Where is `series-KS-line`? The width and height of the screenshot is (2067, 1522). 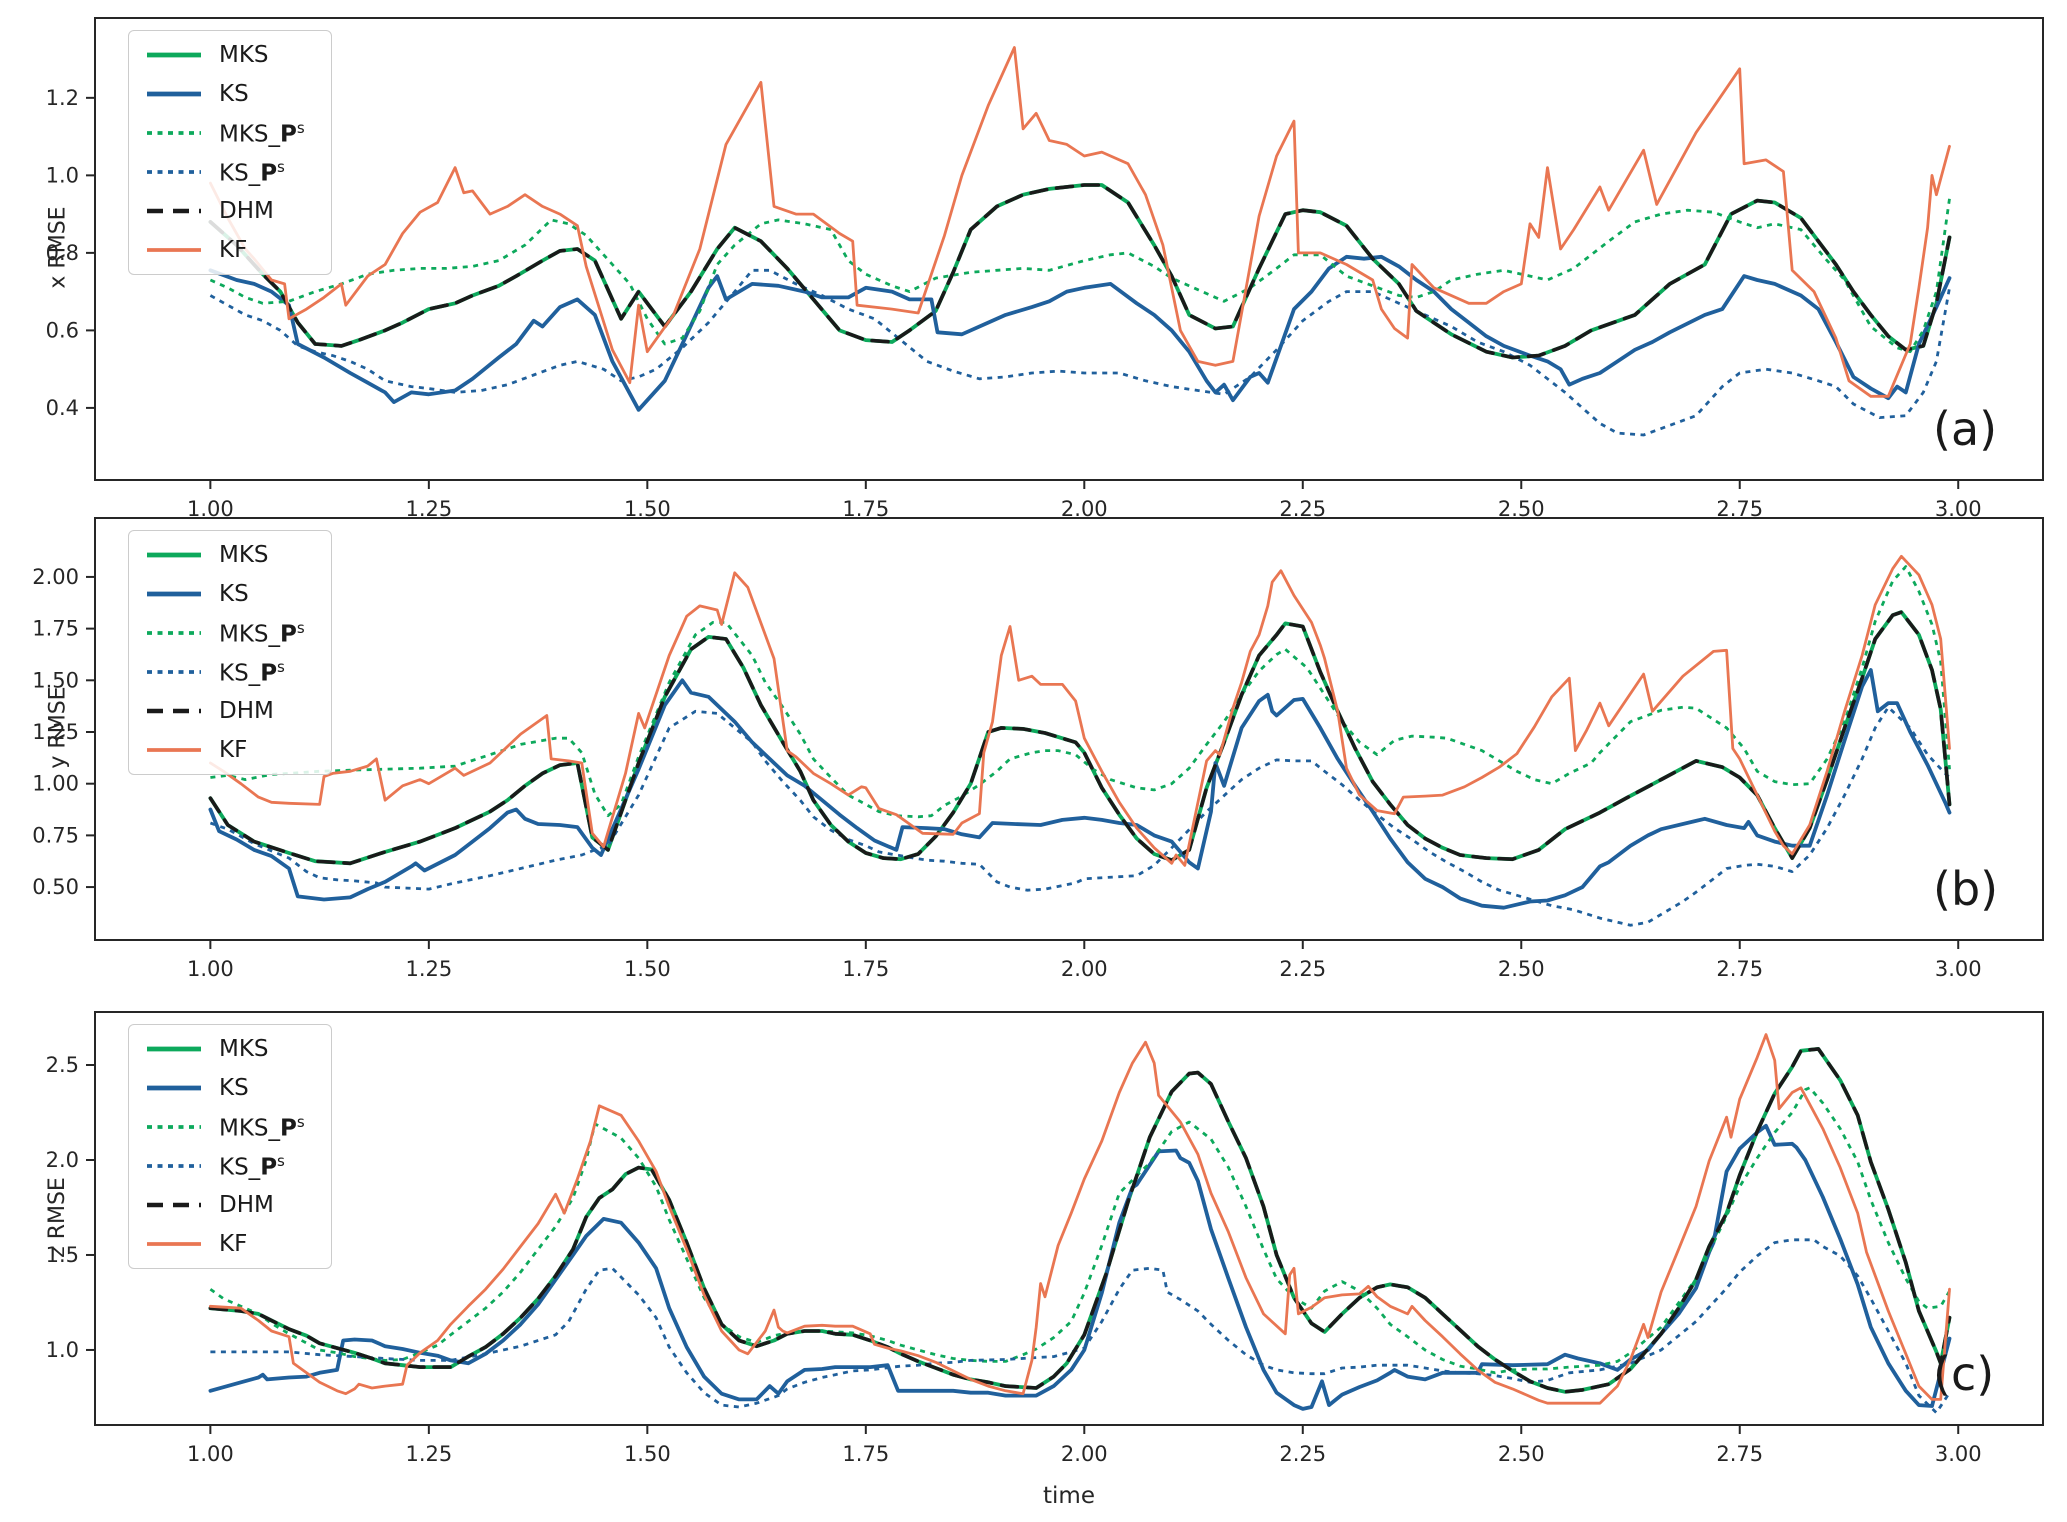 series-KS-line is located at coordinates (1080, 333).